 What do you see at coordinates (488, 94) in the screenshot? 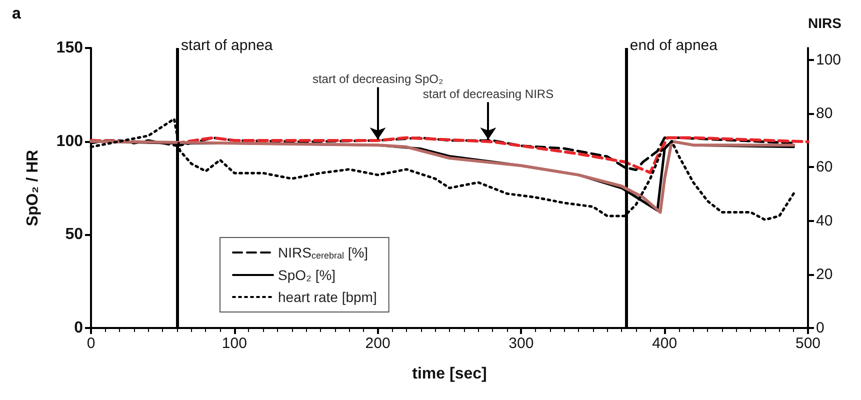
I see `annotation: start of decreasing NIRS` at bounding box center [488, 94].